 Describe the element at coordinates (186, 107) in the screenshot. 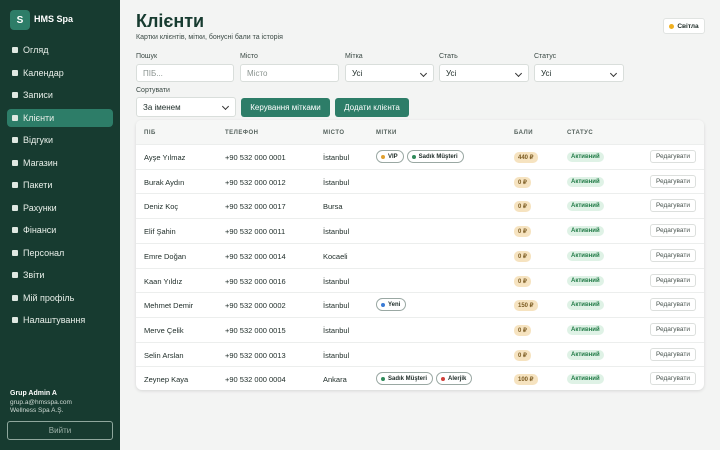

I see `sort-select: За іменем` at that location.